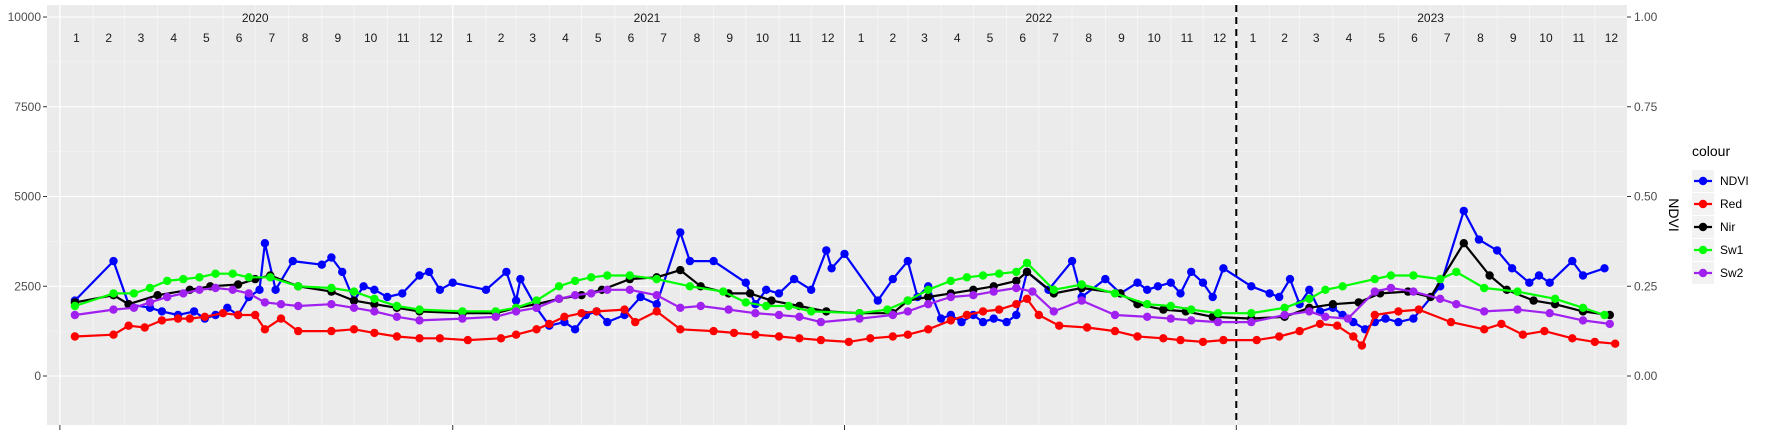 Image resolution: width=1773 pixels, height=442 pixels. What do you see at coordinates (1646, 376) in the screenshot?
I see `y-tick-label-right: 0.00` at bounding box center [1646, 376].